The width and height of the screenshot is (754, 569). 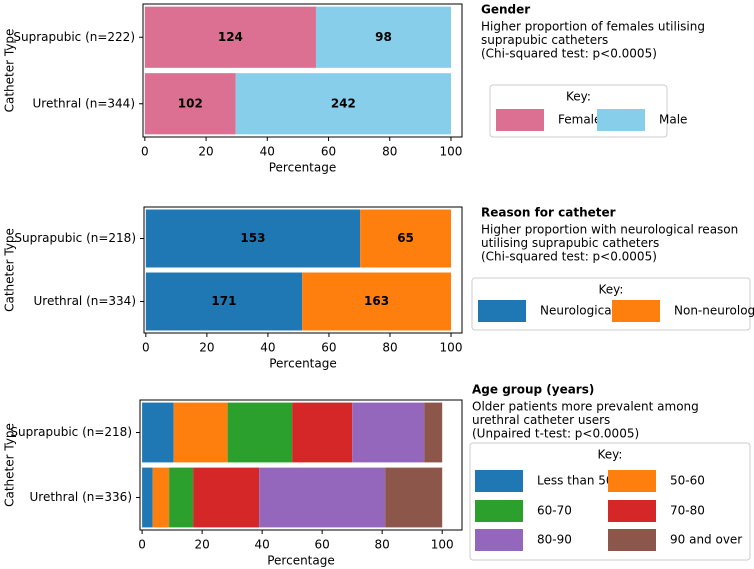 I want to click on count-label: 98, so click(x=383, y=37).